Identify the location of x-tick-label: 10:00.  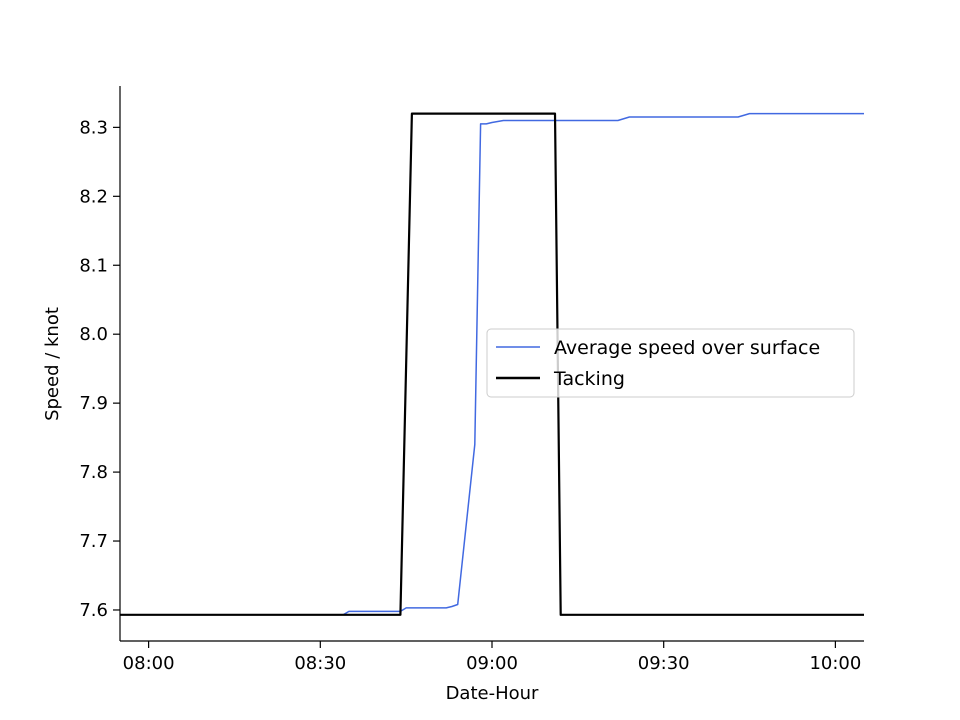
(835, 663).